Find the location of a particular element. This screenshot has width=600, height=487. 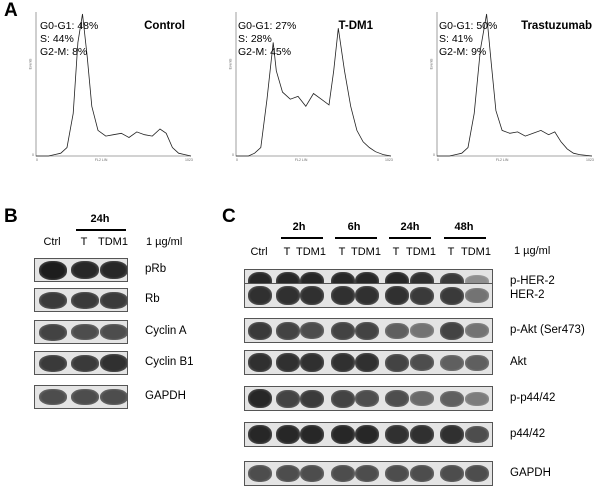

stat-line: G2-M: 9% is located at coordinates (463, 52).